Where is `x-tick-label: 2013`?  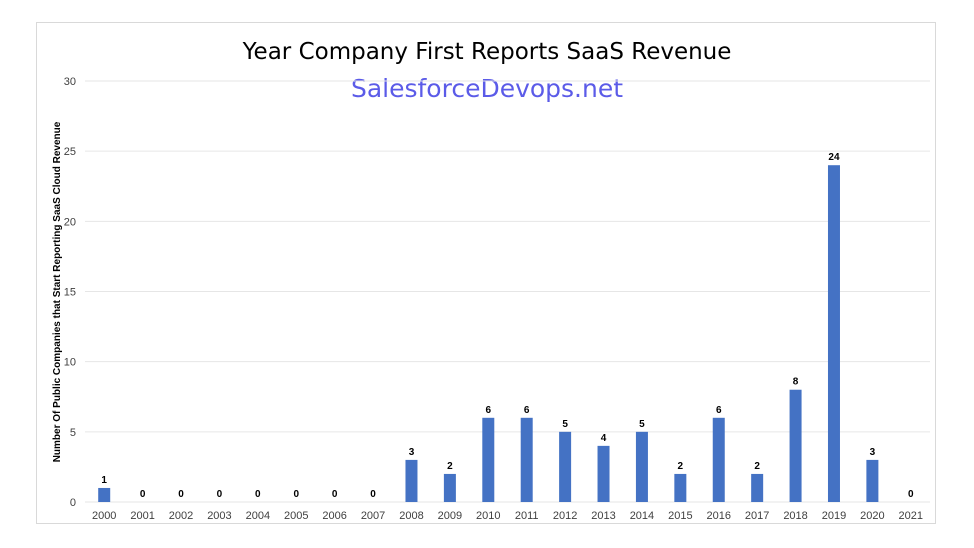
x-tick-label: 2013 is located at coordinates (603, 516).